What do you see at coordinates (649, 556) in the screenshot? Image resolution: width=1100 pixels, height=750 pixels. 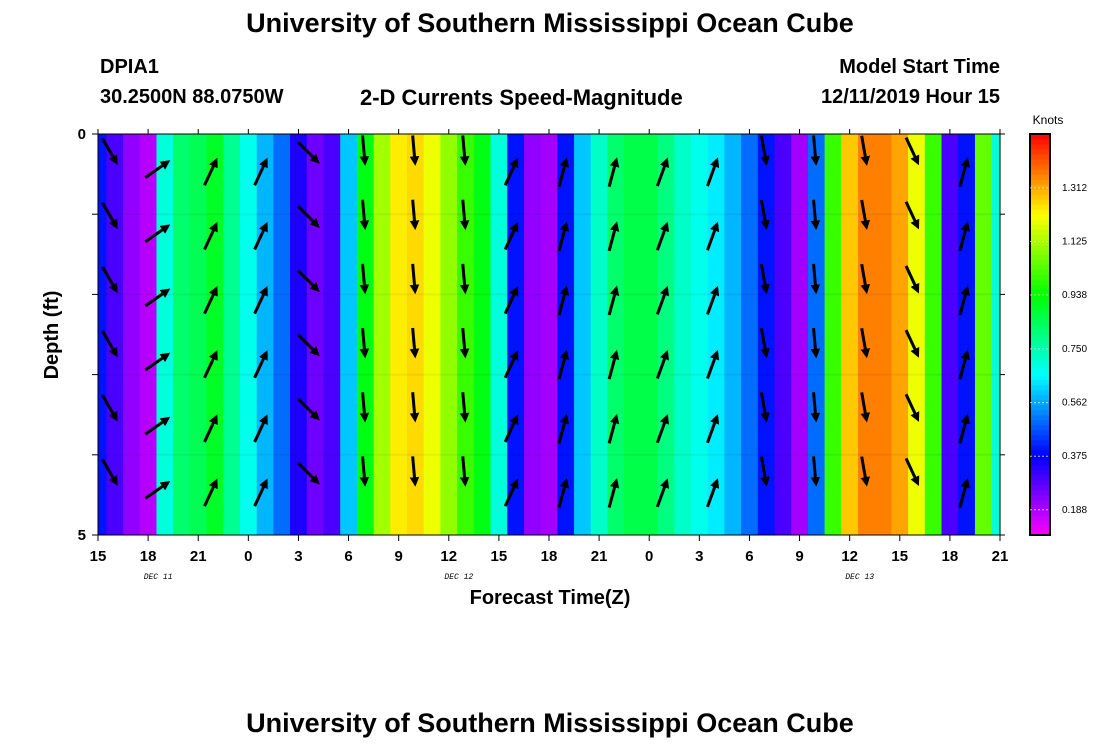 I see `x-tick-label: 0` at bounding box center [649, 556].